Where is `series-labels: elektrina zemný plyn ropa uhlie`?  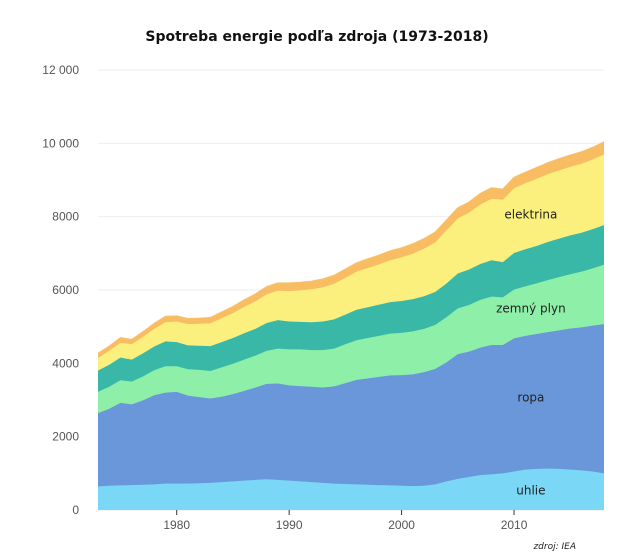
series-labels: elektrina zemný plyn ropa uhlie is located at coordinates (531, 352).